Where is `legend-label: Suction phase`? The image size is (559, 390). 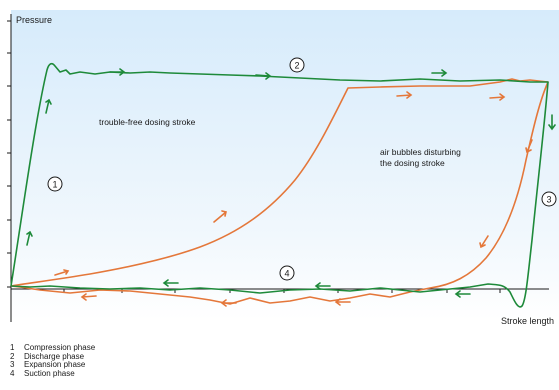 legend-label: Suction phase is located at coordinates (49, 373).